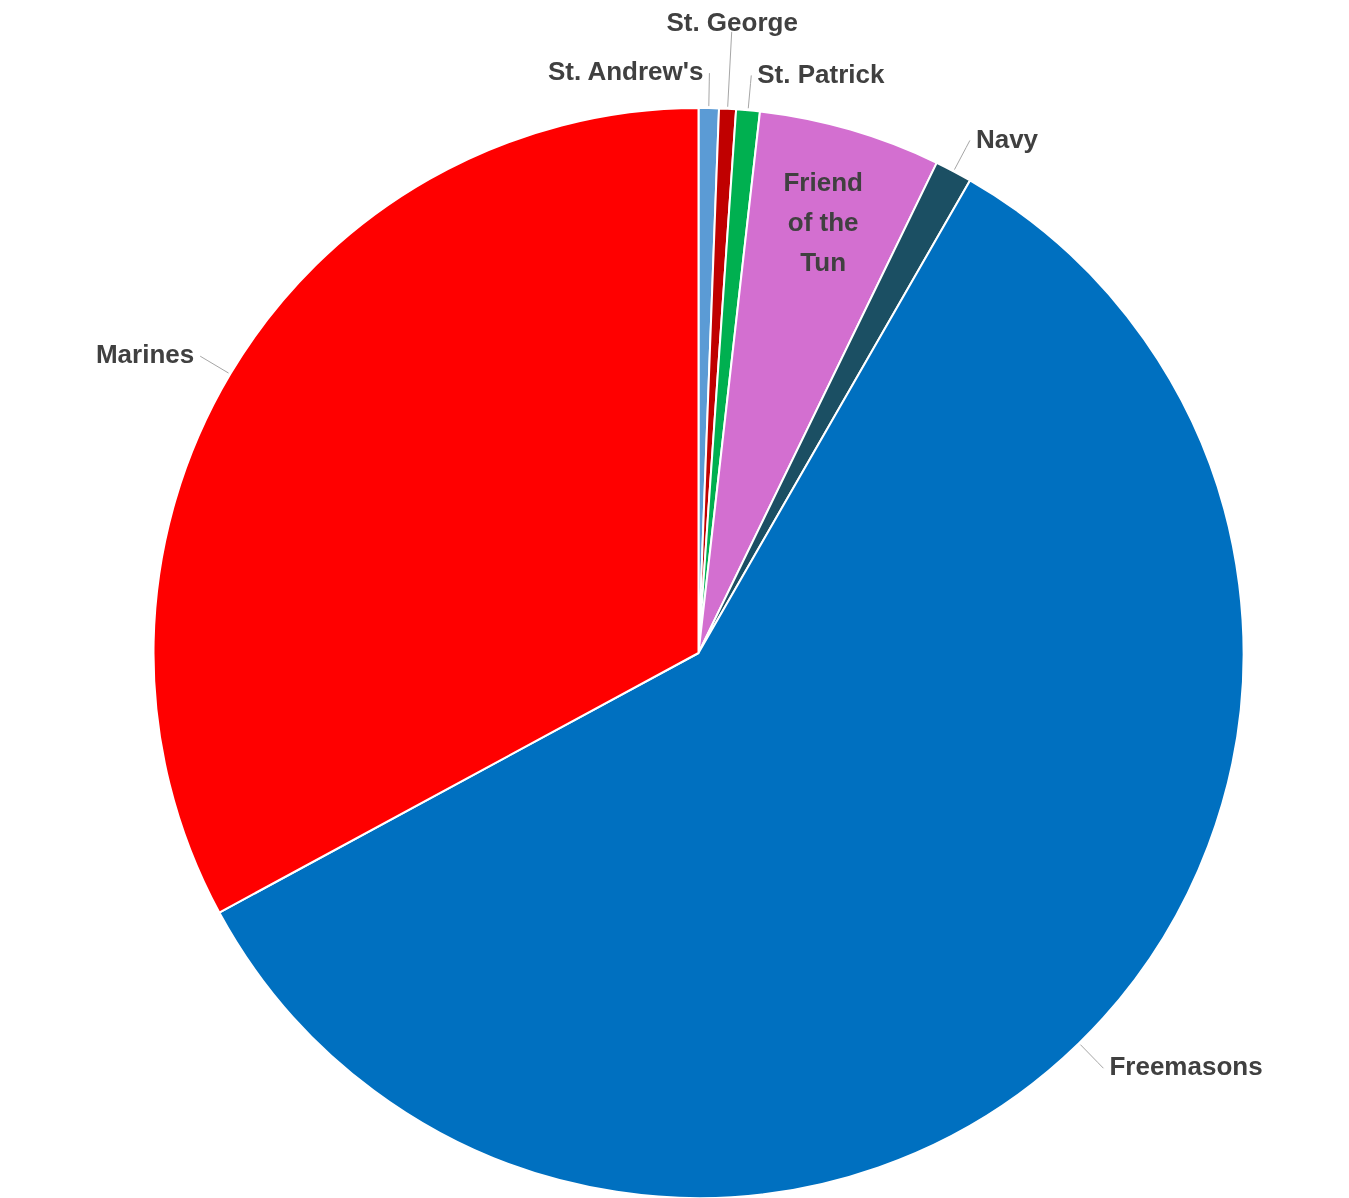 This screenshot has height=1198, width=1349. What do you see at coordinates (1007, 138) in the screenshot?
I see `slice-label: Navy` at bounding box center [1007, 138].